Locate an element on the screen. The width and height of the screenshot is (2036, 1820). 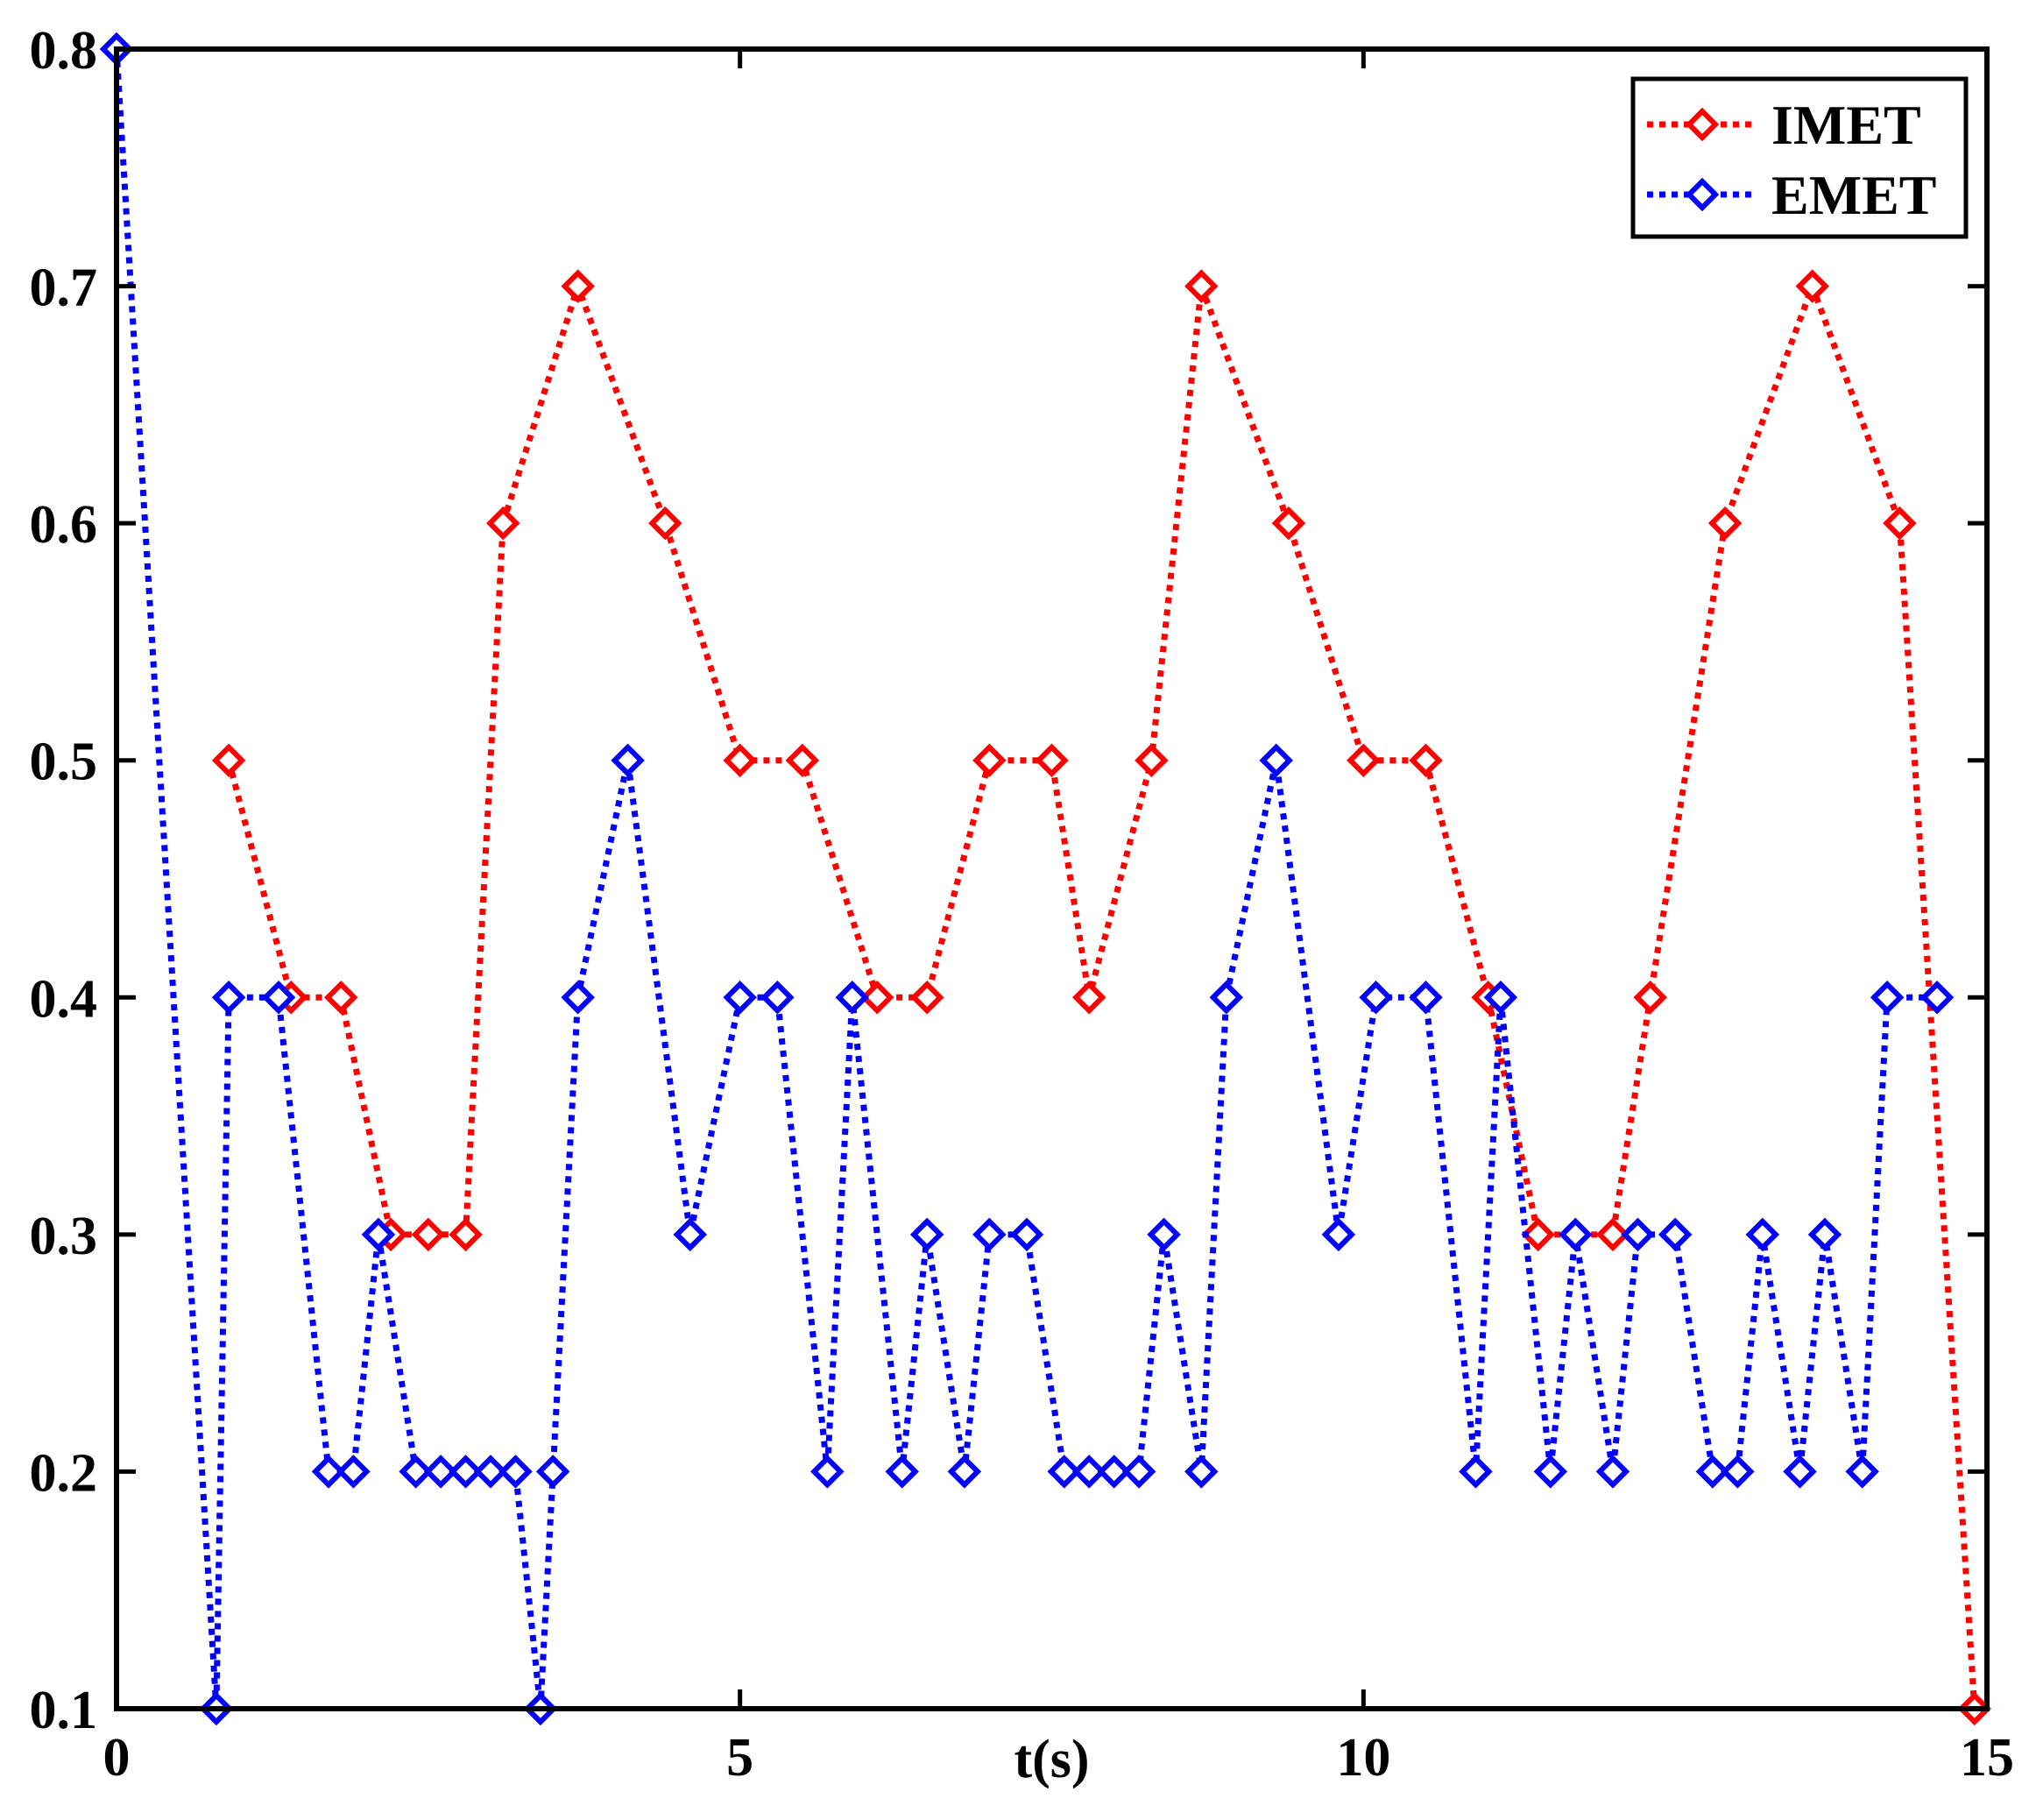
legend-entry-imet: IMET is located at coordinates (1784, 125).